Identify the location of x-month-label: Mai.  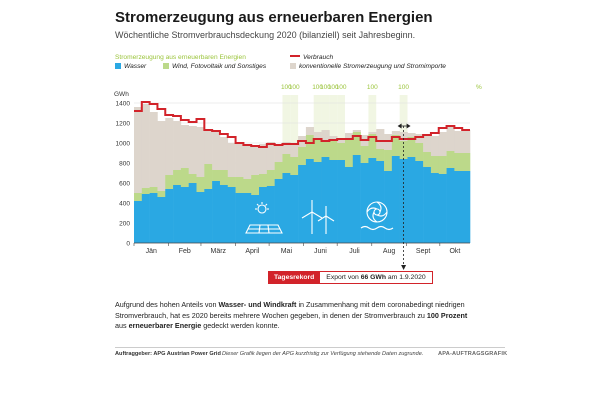
(287, 251).